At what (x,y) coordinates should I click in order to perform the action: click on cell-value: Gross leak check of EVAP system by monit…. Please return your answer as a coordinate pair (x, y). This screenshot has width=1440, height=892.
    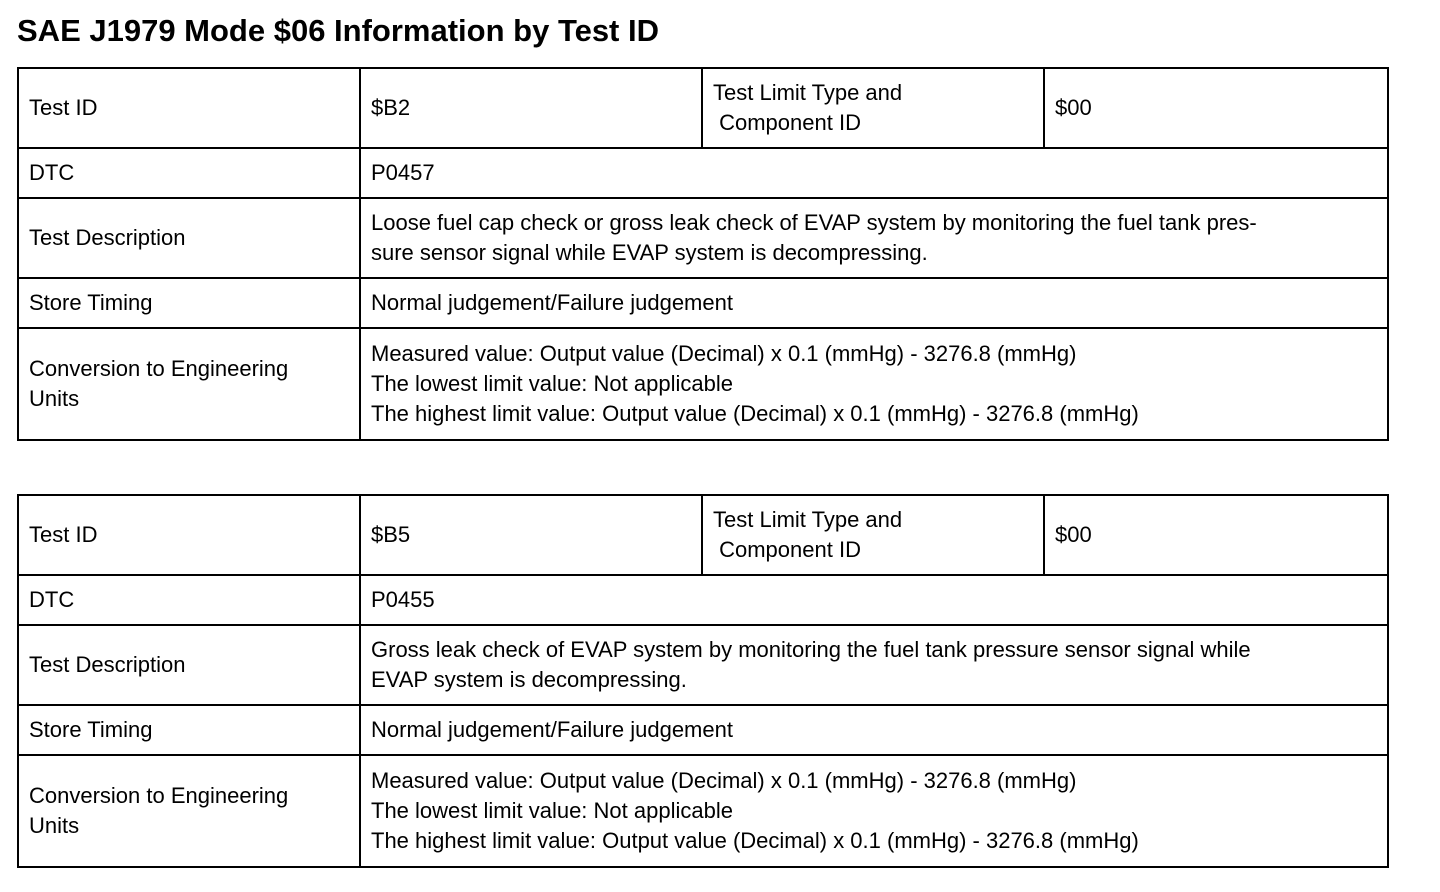
    Looking at the image, I should click on (874, 665).